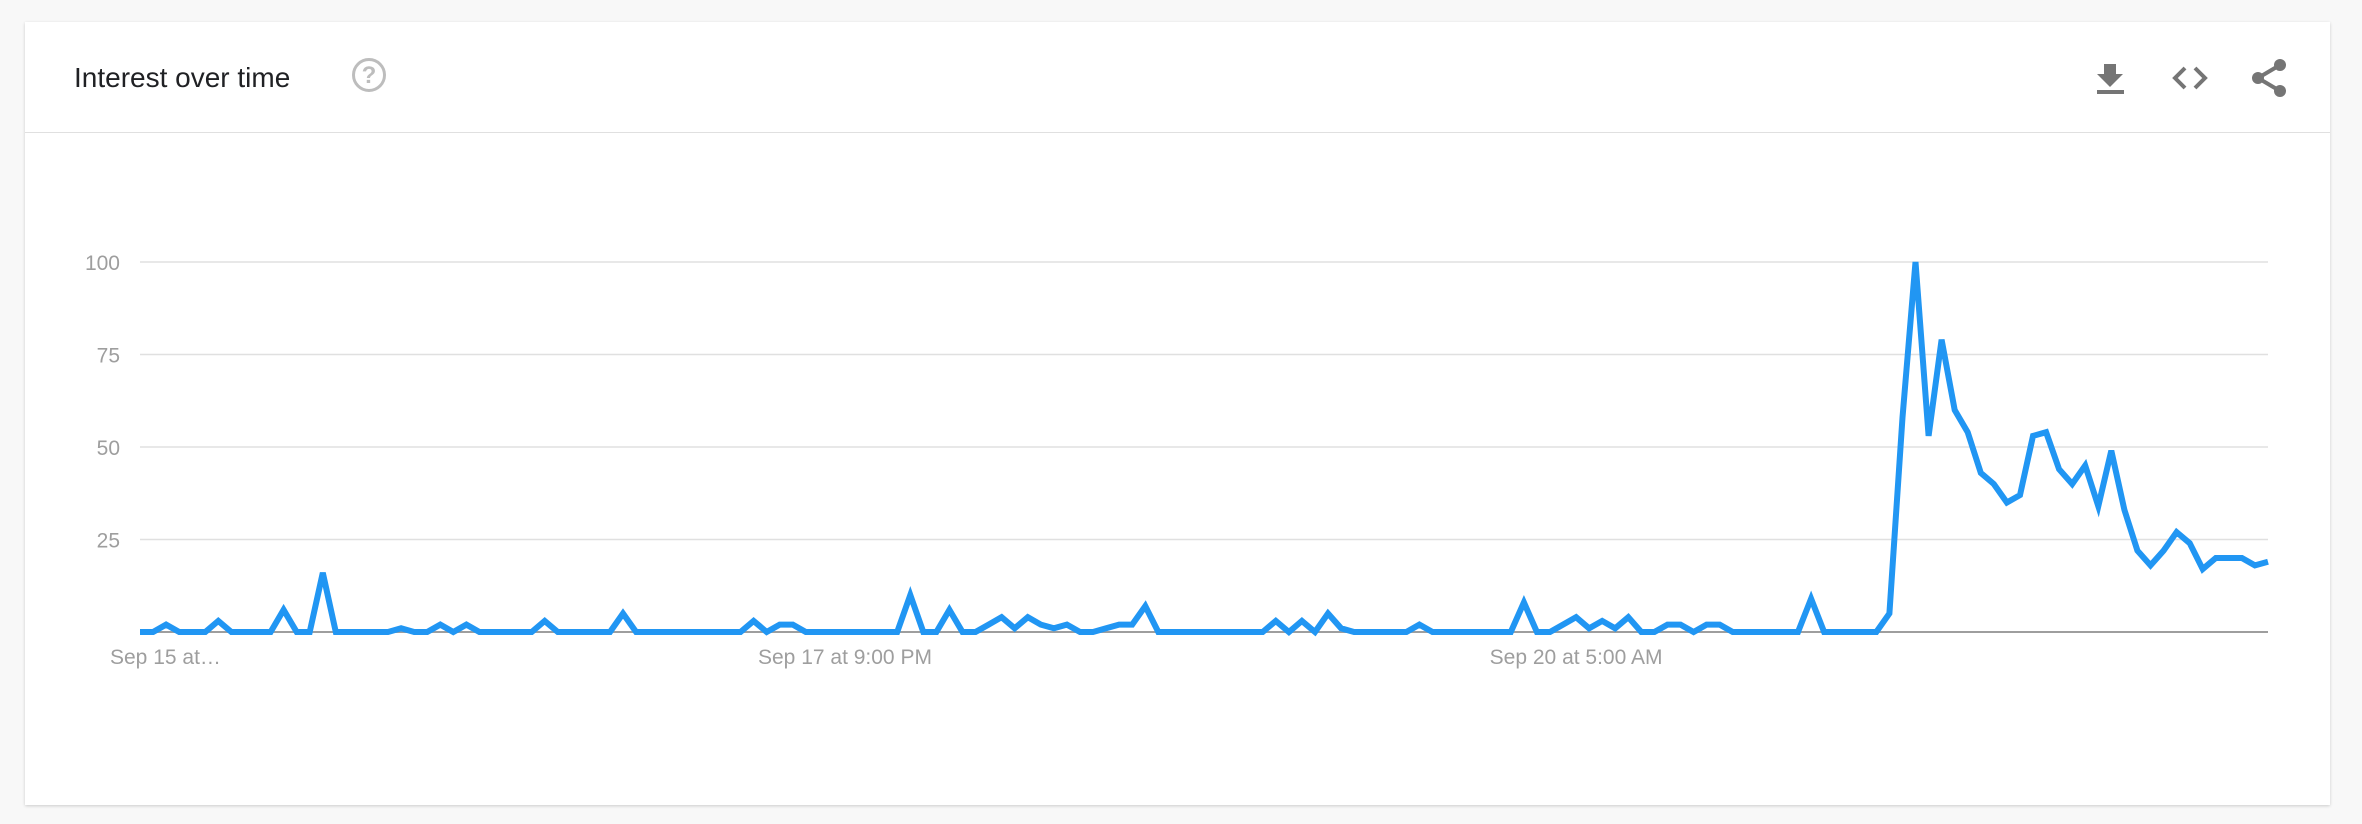 This screenshot has width=2362, height=824. I want to click on y-tick-label: 75, so click(108, 356).